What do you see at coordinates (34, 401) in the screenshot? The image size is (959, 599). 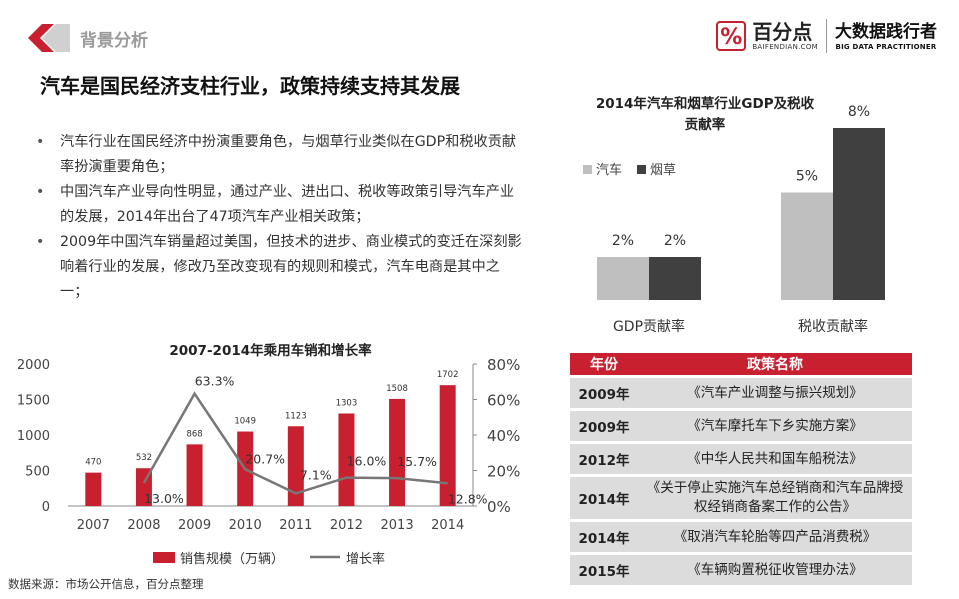 I see `y-left-tick-label: 1500` at bounding box center [34, 401].